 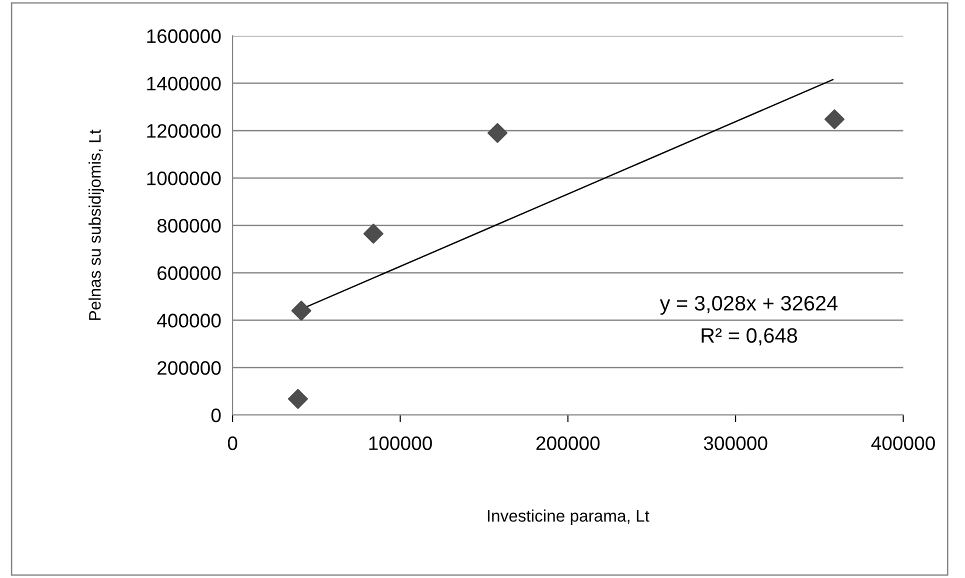 I want to click on x-axis-title: Investicine parama, Lt, so click(x=569, y=518).